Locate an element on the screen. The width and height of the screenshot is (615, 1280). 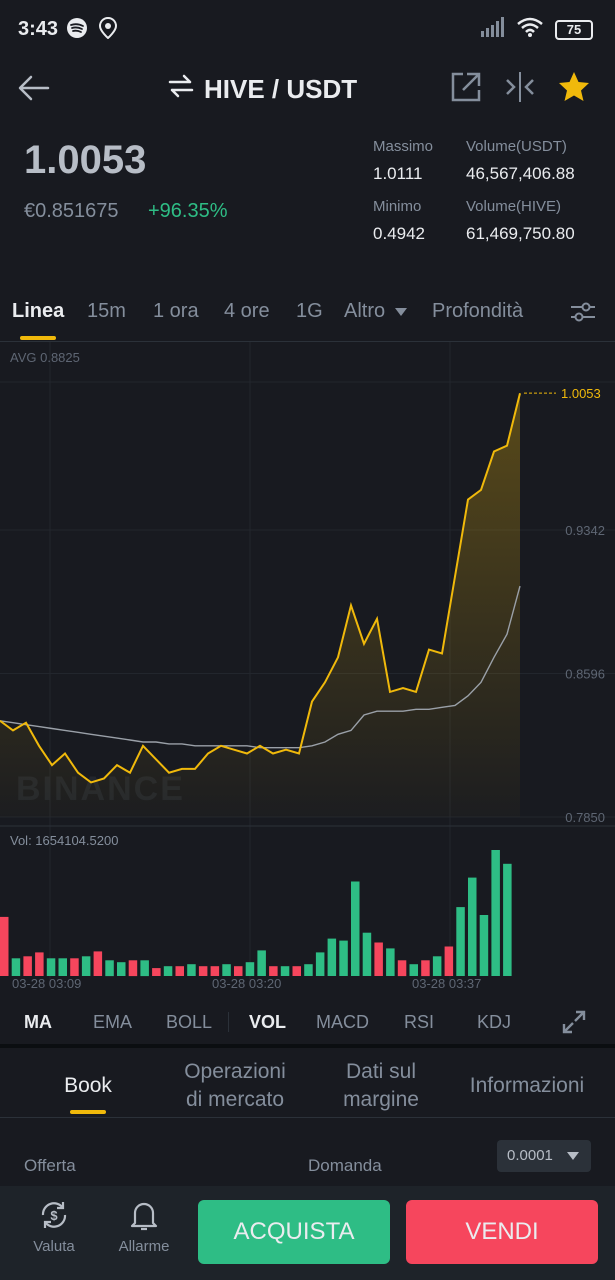
indicator-rsi: RSI is located at coordinates (419, 1022).